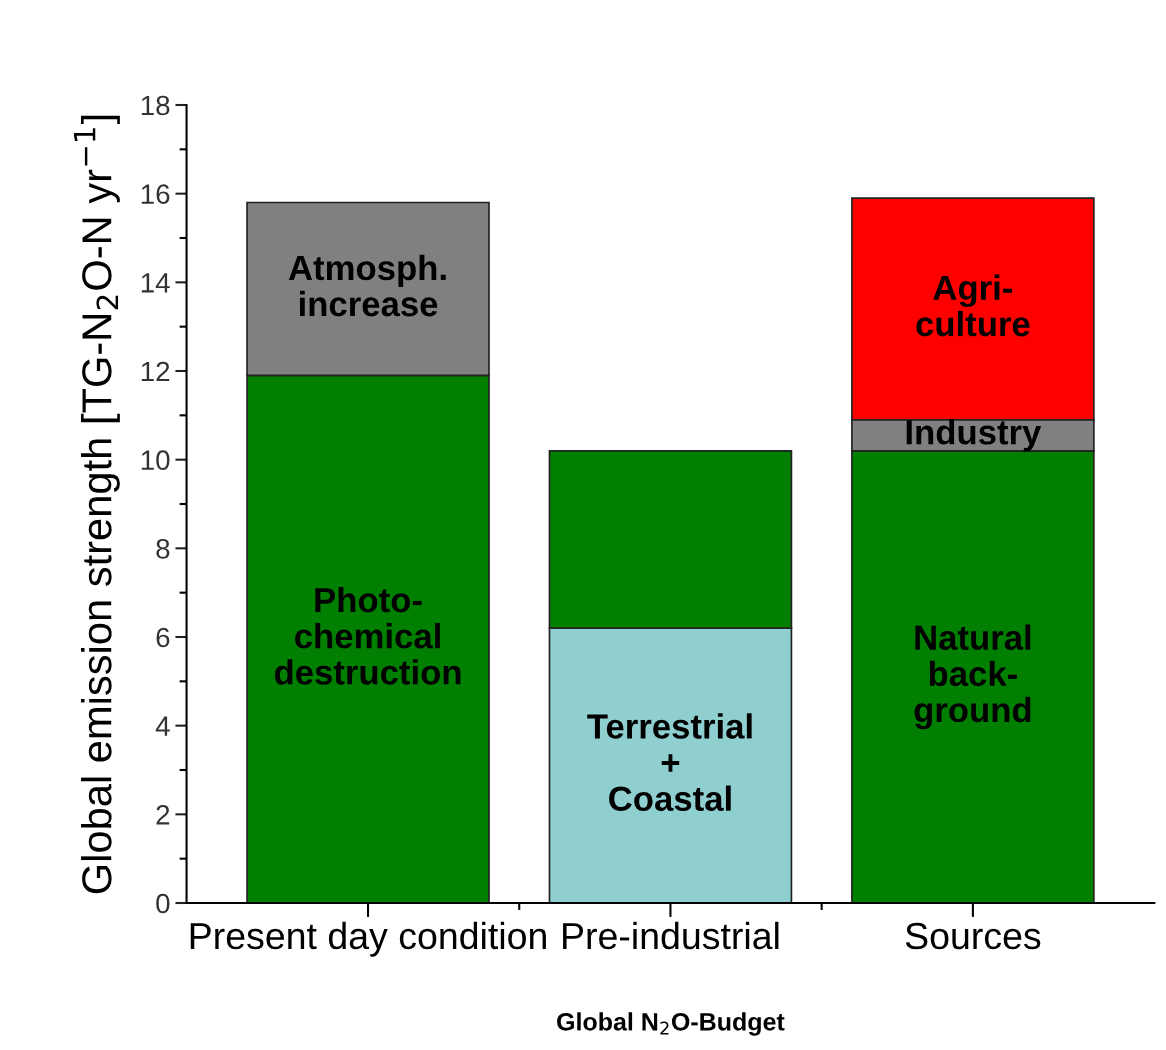 This screenshot has height=1050, width=1166. I want to click on series-label: Atmosph. increase, so click(367, 285).